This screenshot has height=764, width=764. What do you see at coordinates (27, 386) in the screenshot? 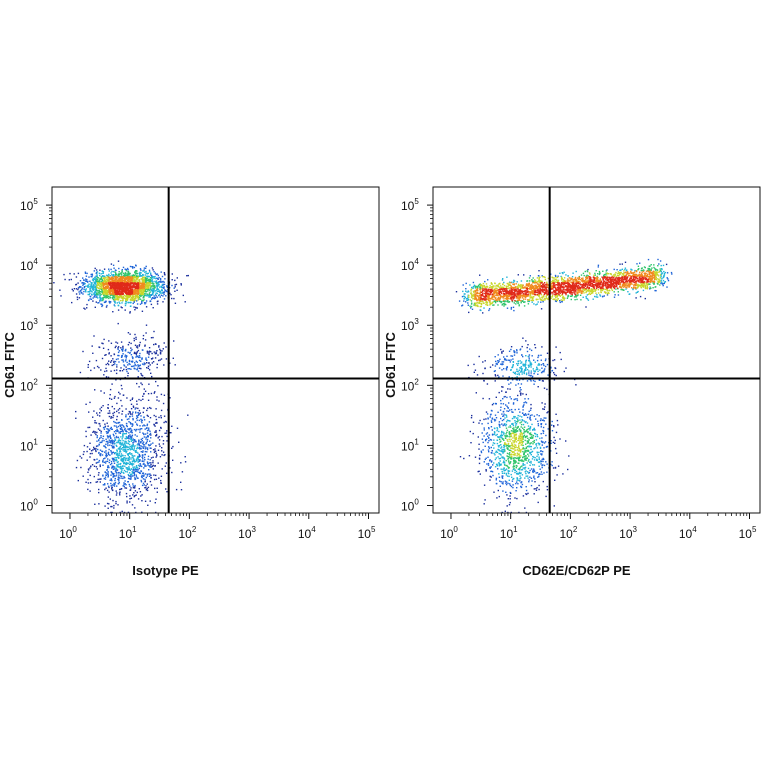
I see `y-tick-base: 10` at bounding box center [27, 386].